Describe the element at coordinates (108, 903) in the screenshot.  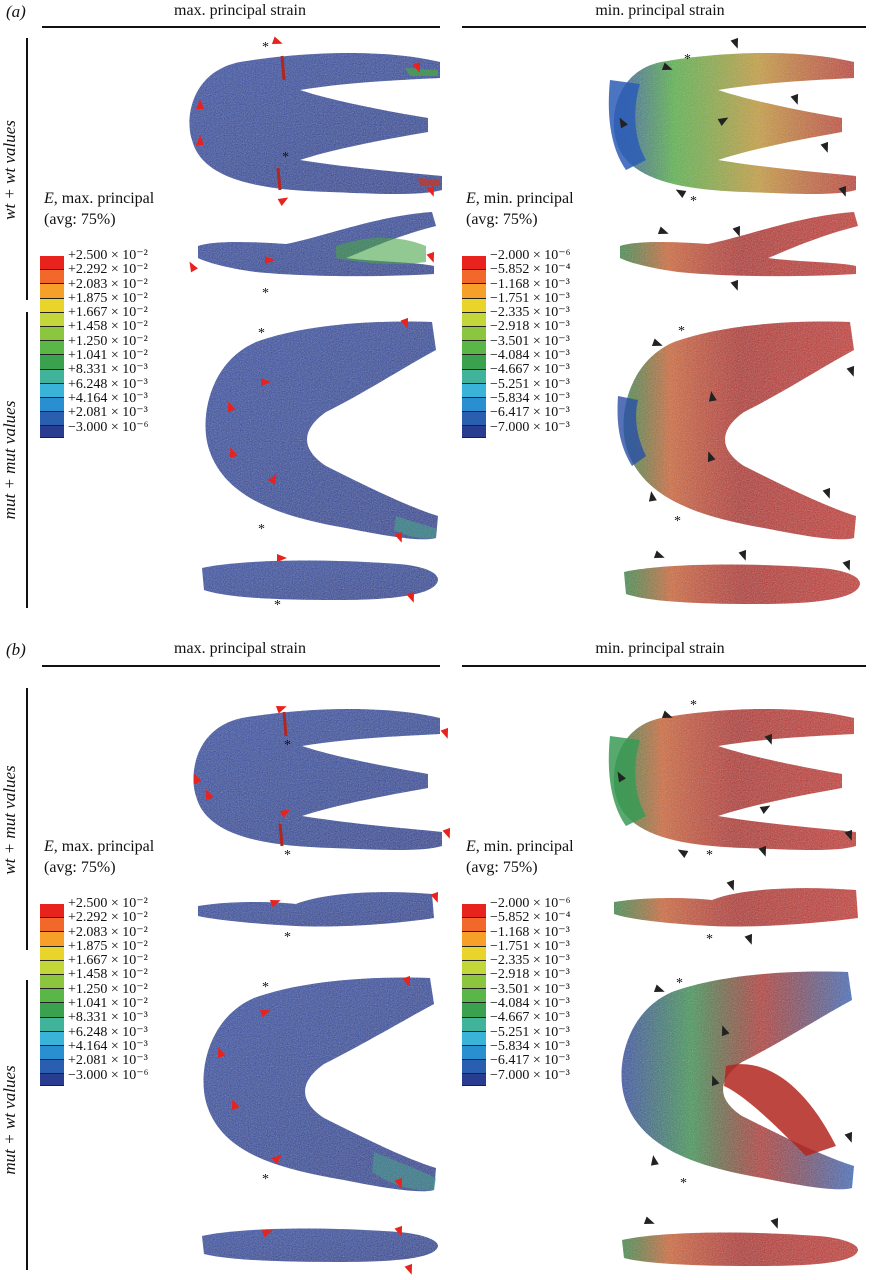
I see `legend-tick-label: +2.500 × 10⁻²` at that location.